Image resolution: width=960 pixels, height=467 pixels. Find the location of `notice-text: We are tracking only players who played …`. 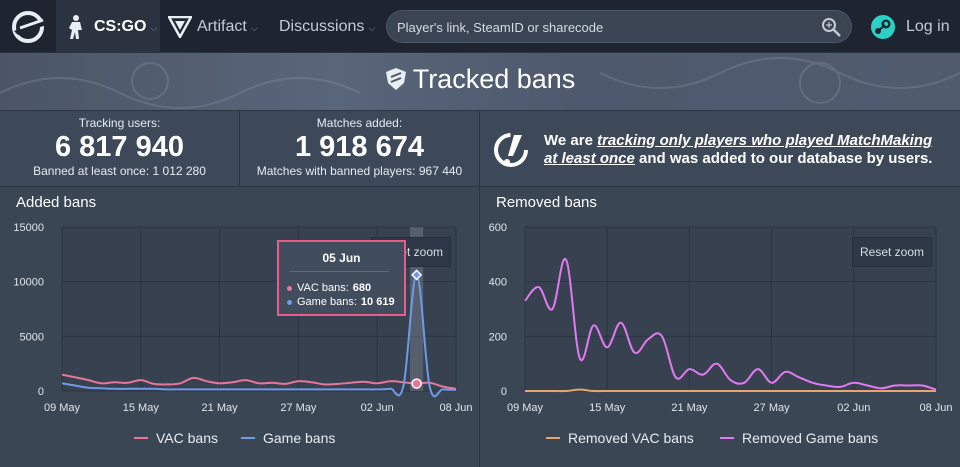

notice-text: We are tracking only players who played … is located at coordinates (746, 150).